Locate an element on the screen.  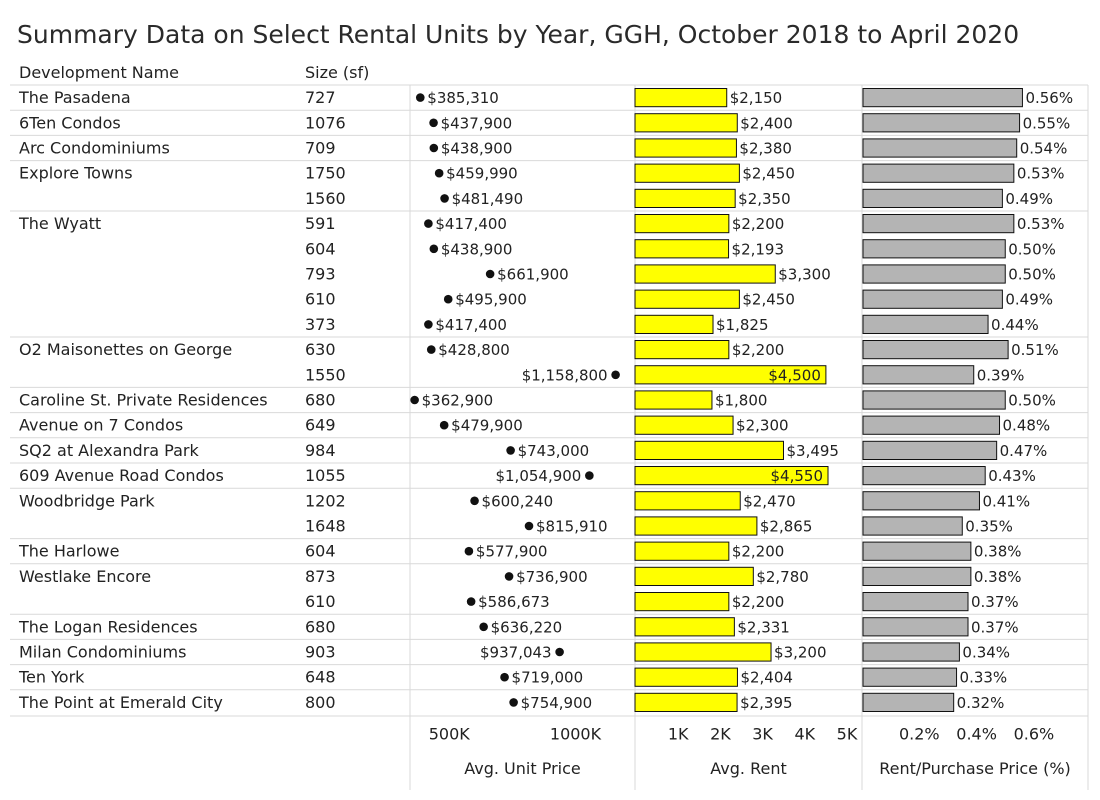
ratio-label: 0.48% is located at coordinates (1027, 426).